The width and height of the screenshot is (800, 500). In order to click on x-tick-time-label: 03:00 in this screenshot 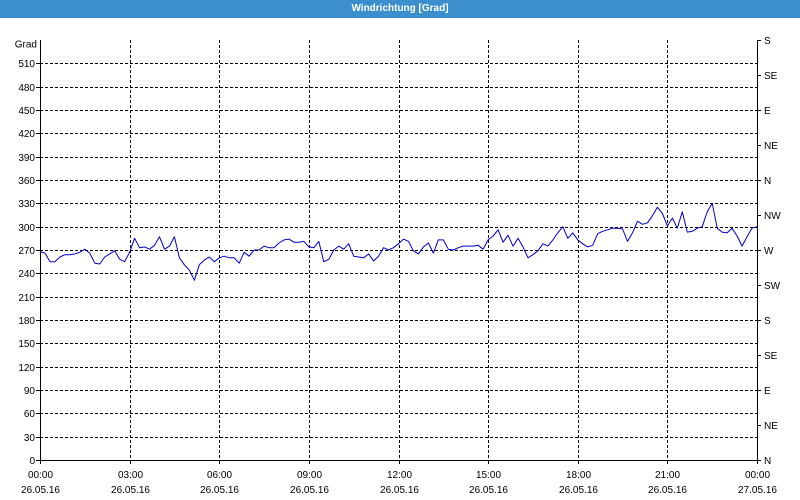, I will do `click(130, 475)`.